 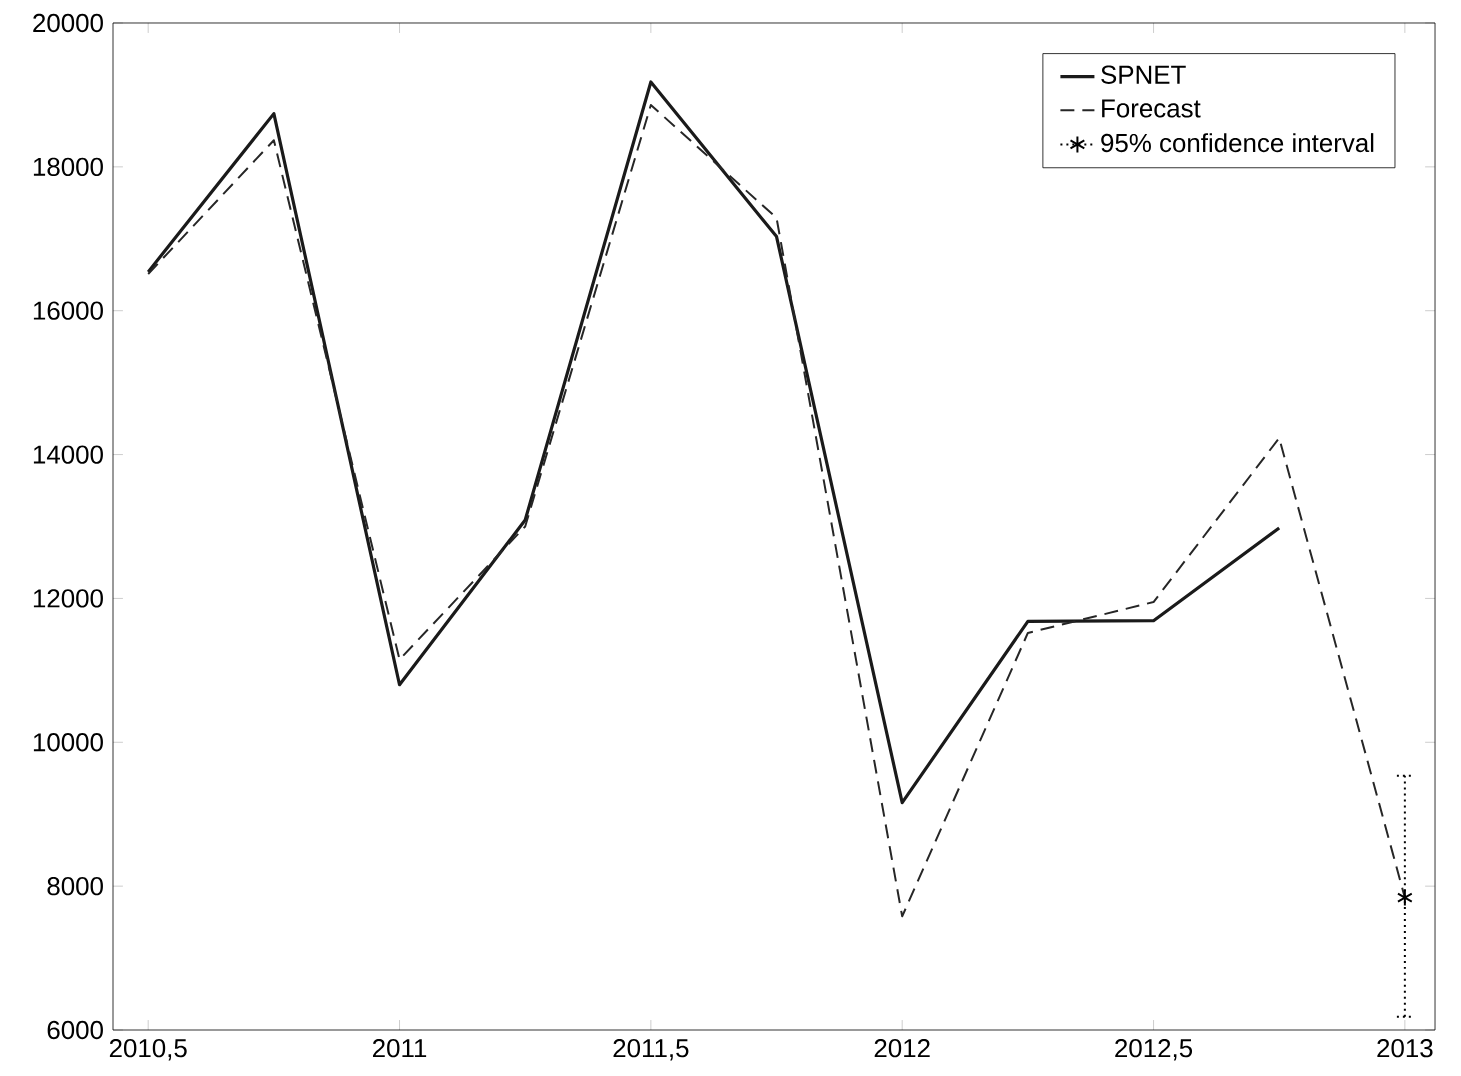 I want to click on y-tick-label: 14000, so click(x=68, y=454).